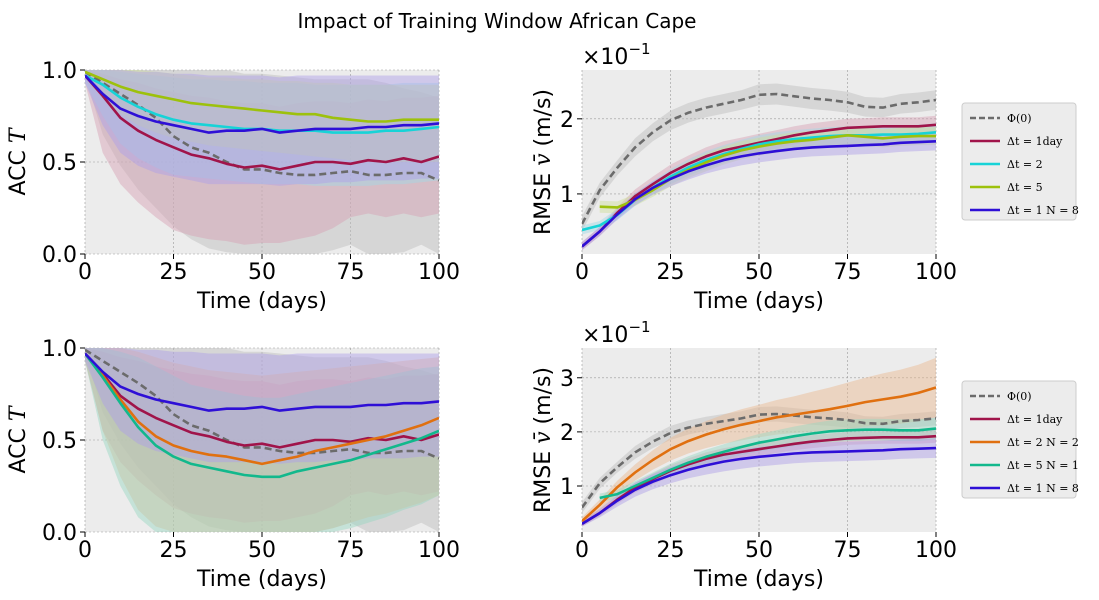 The image size is (1099, 600). I want to click on legend-entry: Δt = 5 N = 1, so click(1043, 465).